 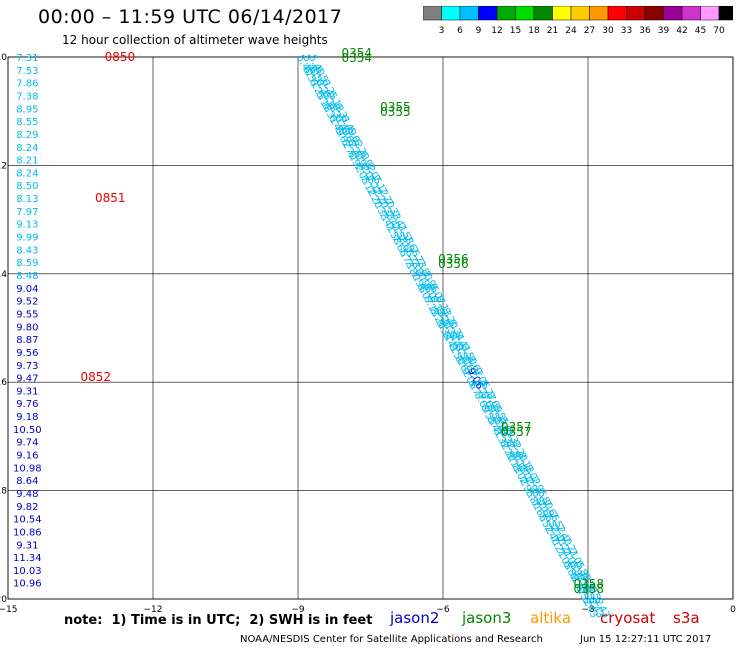 What do you see at coordinates (27, 379) in the screenshot?
I see `jason2-swh-label: 9.47` at bounding box center [27, 379].